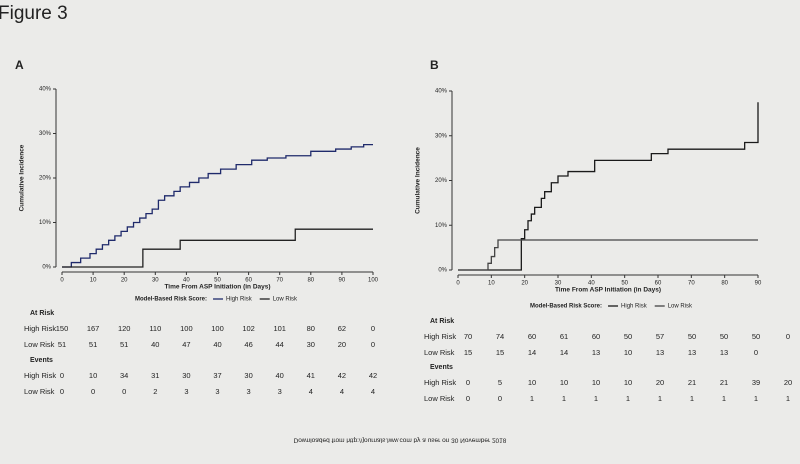 Image resolution: width=800 pixels, height=464 pixels. What do you see at coordinates (468, 336) in the screenshot?
I see `table-cell: 70` at bounding box center [468, 336].